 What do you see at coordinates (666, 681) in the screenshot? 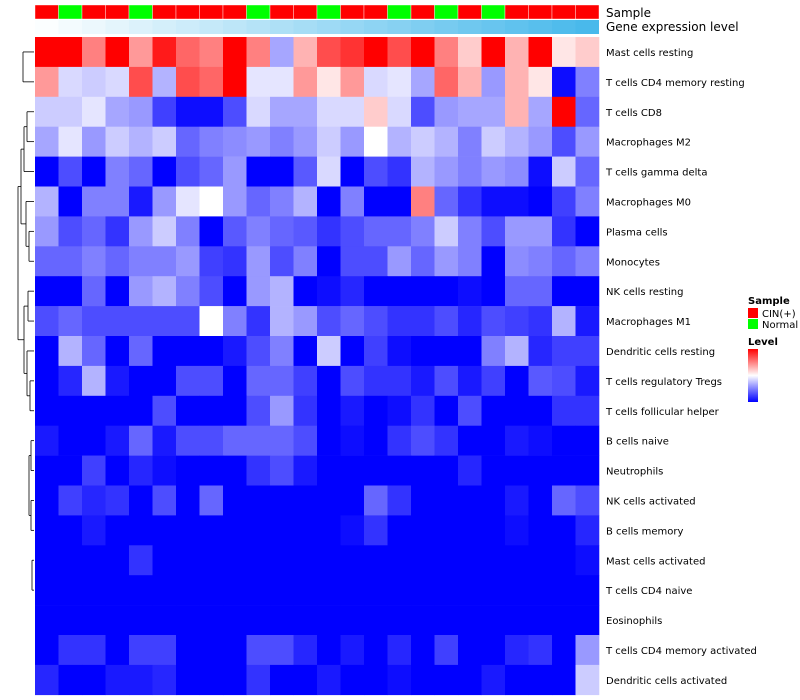
I see `row-label: Dendritic cells activated` at bounding box center [666, 681].